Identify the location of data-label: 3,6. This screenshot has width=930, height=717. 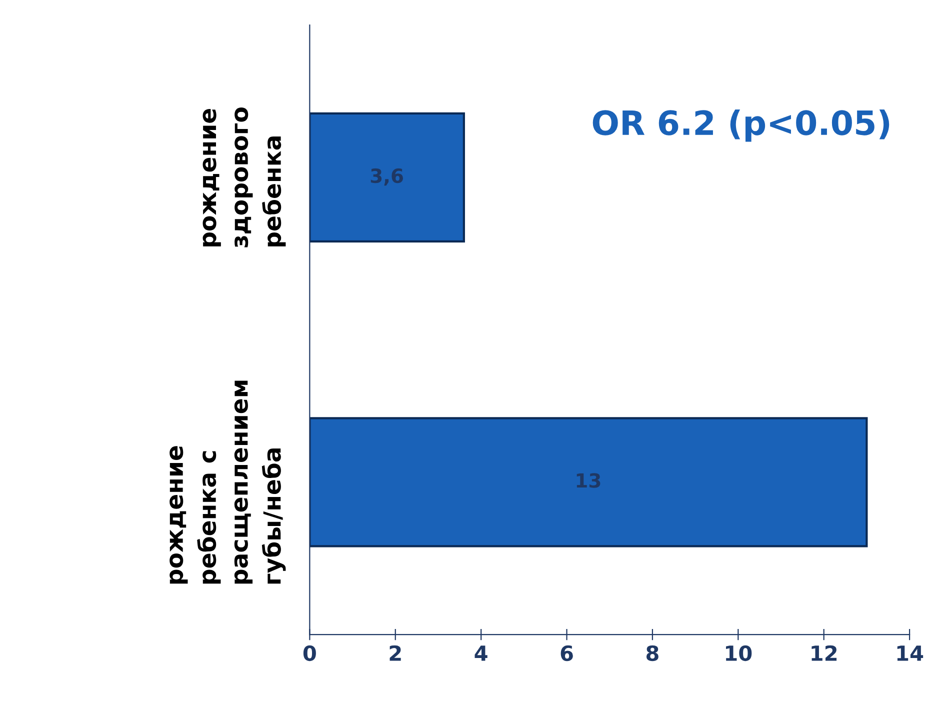
(386, 177).